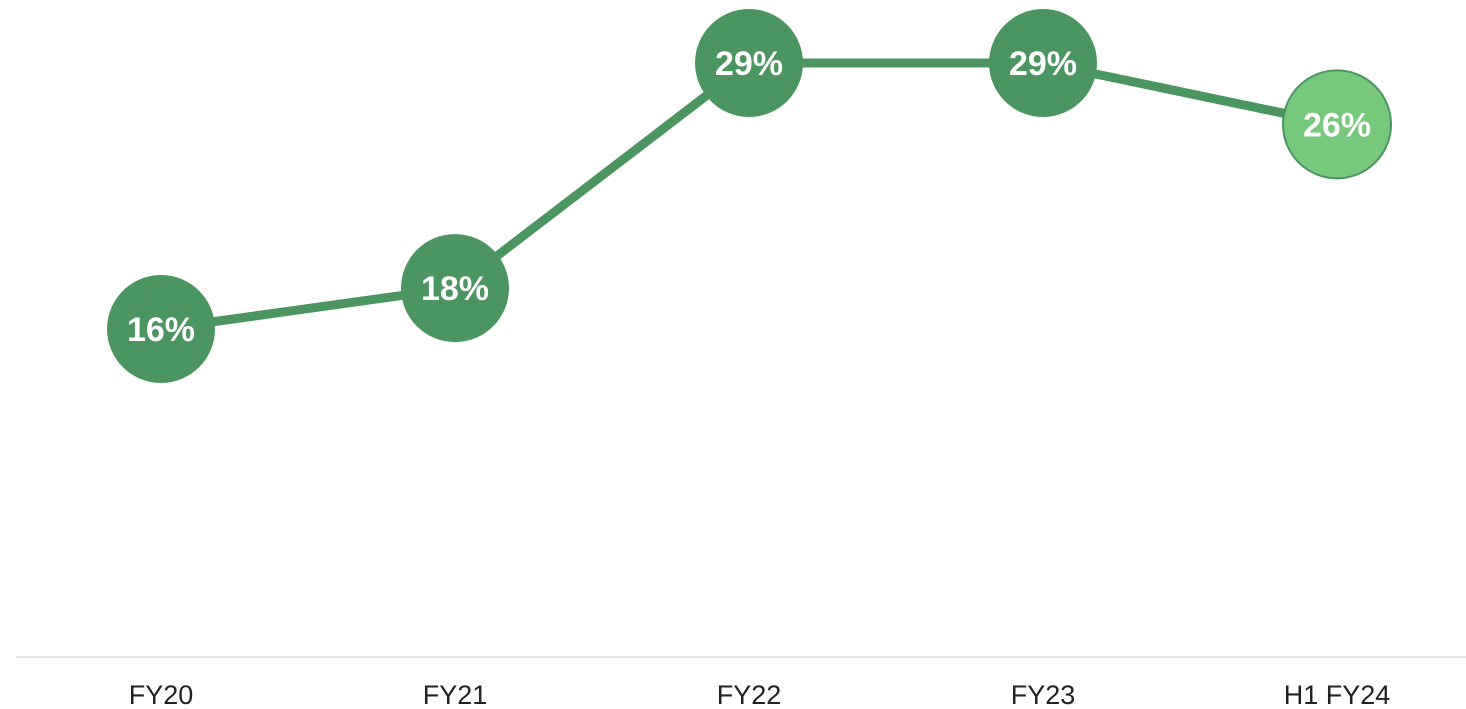  I want to click on x-tick-label: FY23, so click(1043, 694).